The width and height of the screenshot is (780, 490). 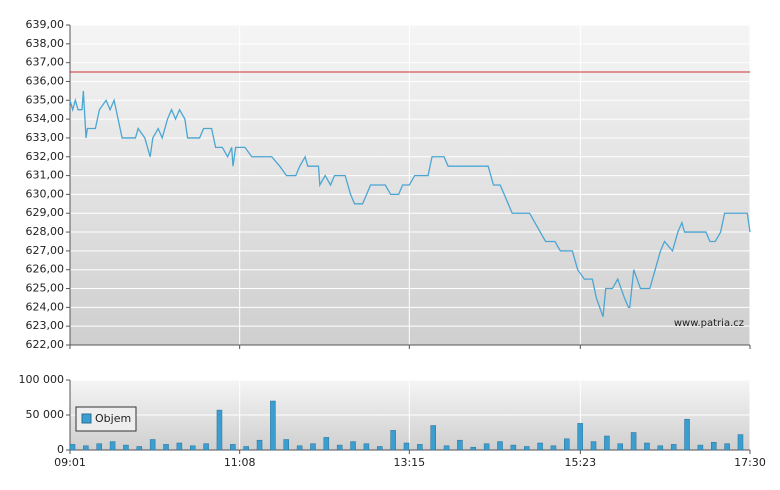 I want to click on y-tick-label: 637,00, so click(x=45, y=62).